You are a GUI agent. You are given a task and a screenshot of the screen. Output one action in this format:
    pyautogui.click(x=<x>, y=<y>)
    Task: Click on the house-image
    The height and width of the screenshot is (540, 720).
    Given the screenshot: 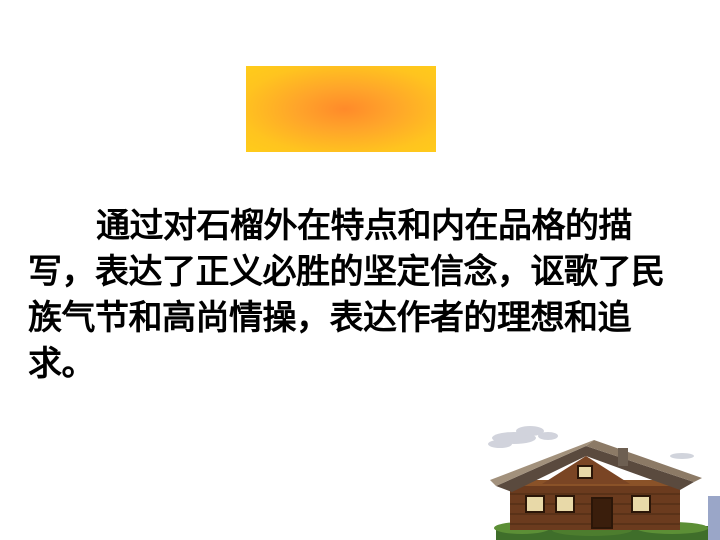 What is the action you would take?
    pyautogui.click(x=604, y=483)
    